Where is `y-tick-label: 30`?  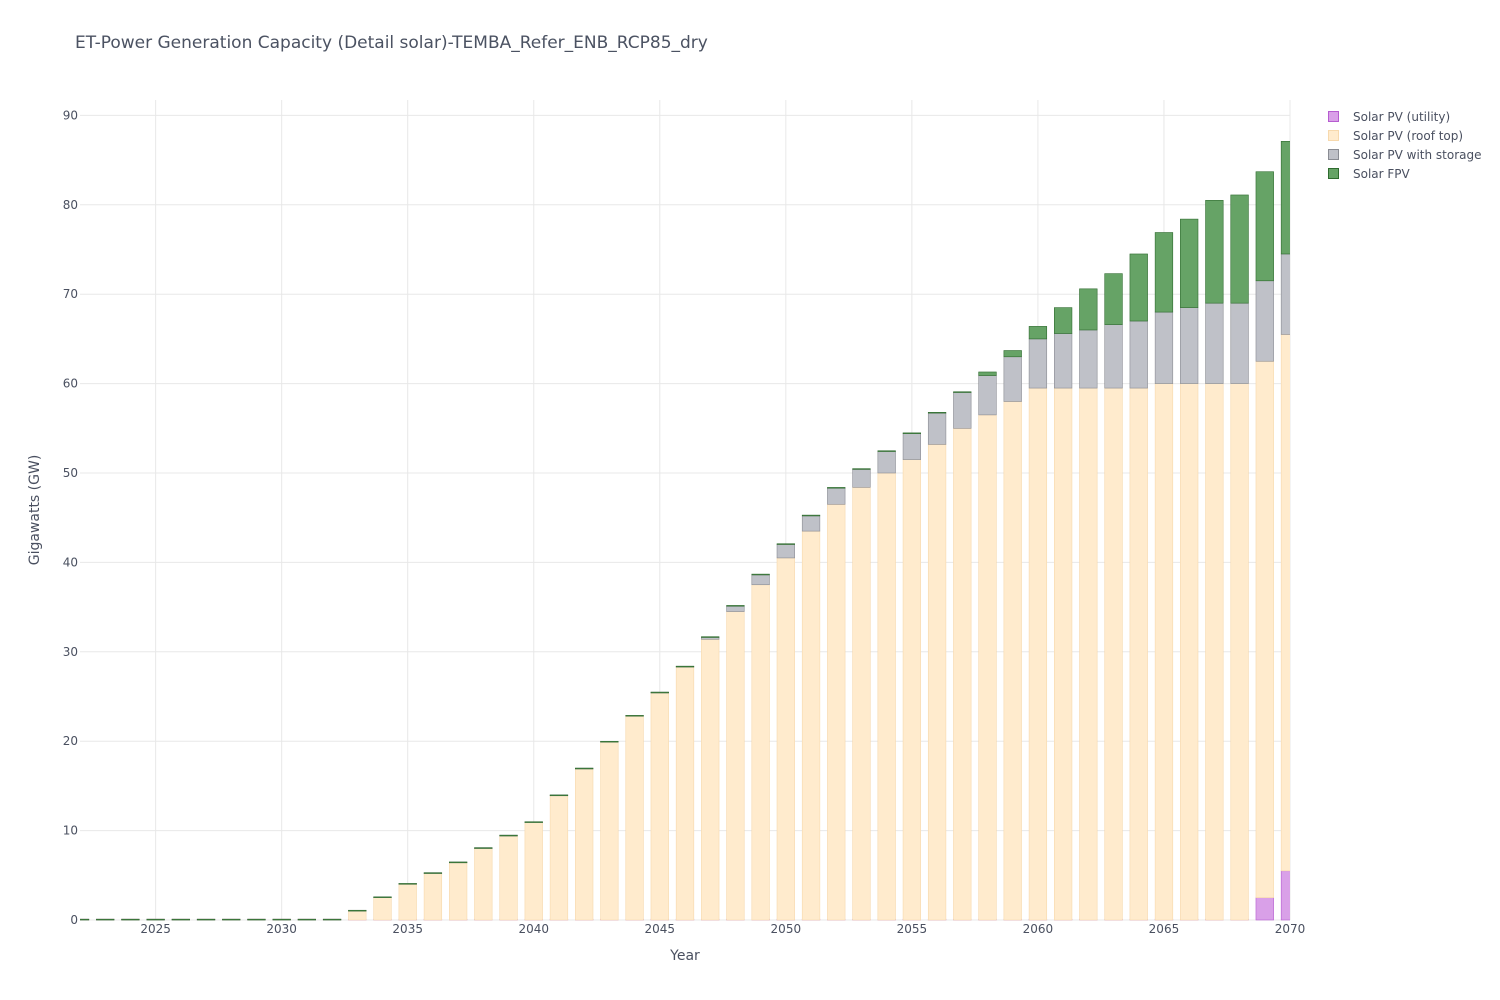
y-tick-label: 30 is located at coordinates (70, 652).